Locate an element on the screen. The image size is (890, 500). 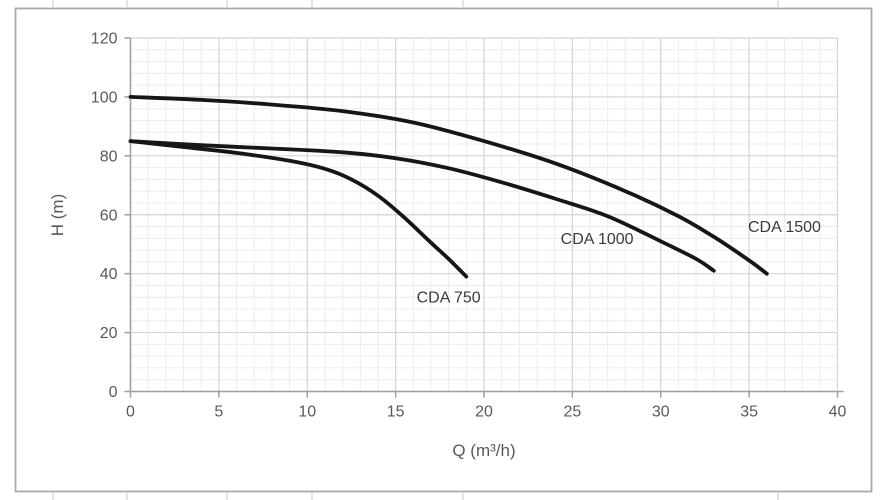
y-axis-tick-labels: 0 20 40 60 80 100 120 is located at coordinates (104, 216).